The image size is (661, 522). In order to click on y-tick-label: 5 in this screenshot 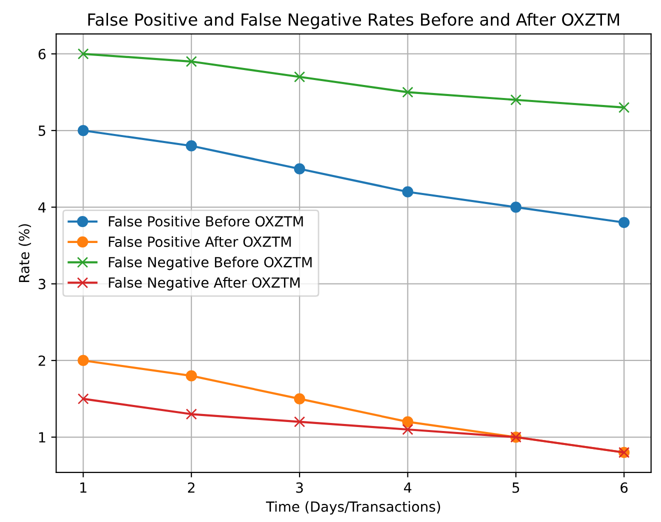, I will do `click(42, 131)`.